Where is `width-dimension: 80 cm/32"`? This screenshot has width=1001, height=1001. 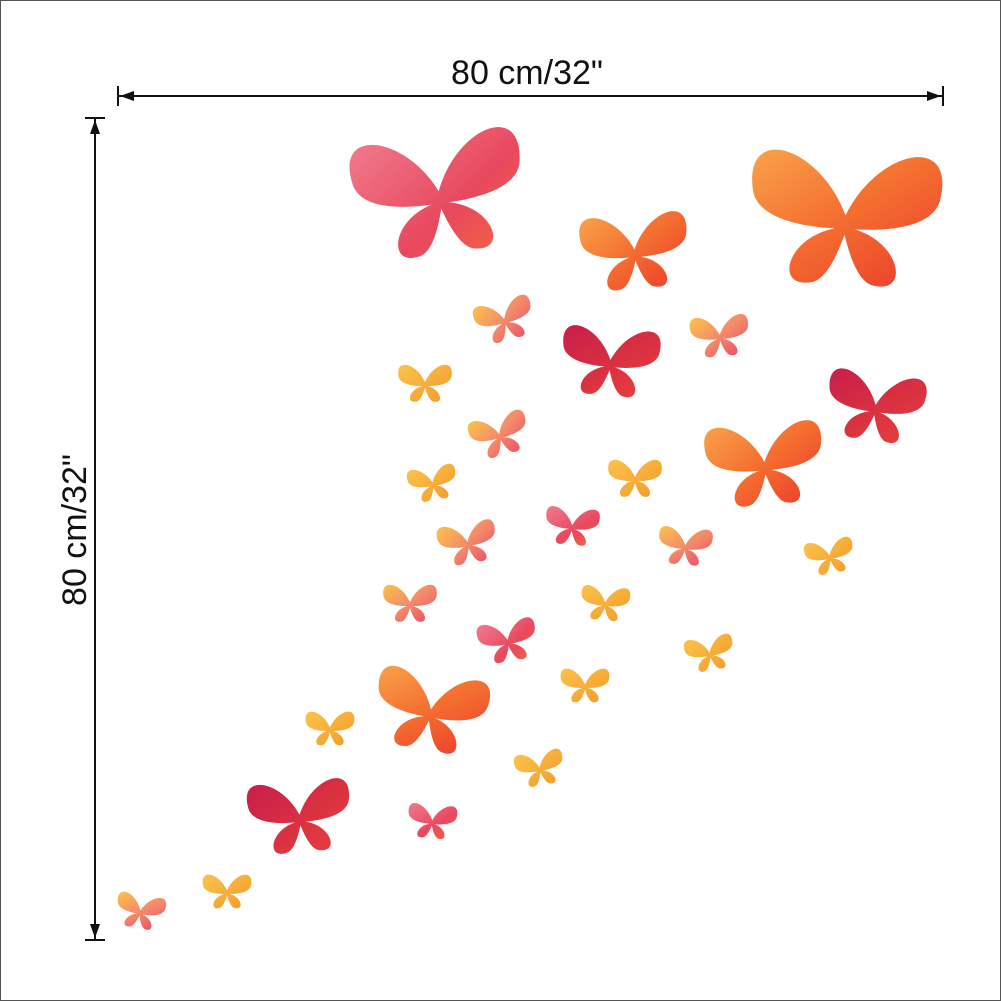 width-dimension: 80 cm/32" is located at coordinates (530, 80).